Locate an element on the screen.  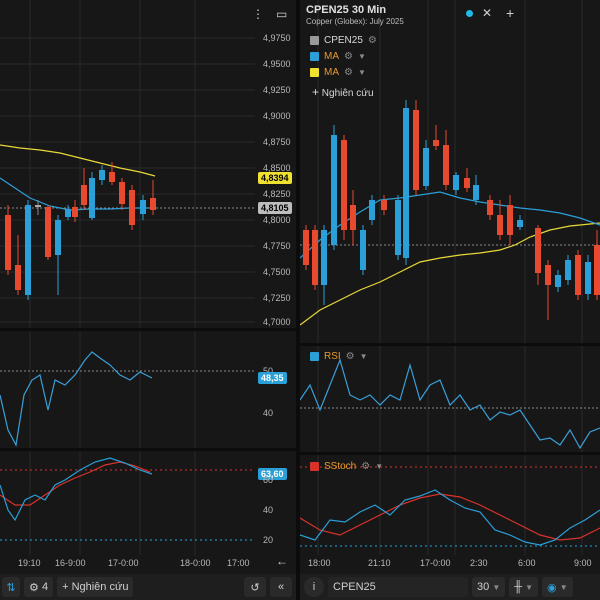
time-tick: 2:30 is located at coordinates (479, 563).